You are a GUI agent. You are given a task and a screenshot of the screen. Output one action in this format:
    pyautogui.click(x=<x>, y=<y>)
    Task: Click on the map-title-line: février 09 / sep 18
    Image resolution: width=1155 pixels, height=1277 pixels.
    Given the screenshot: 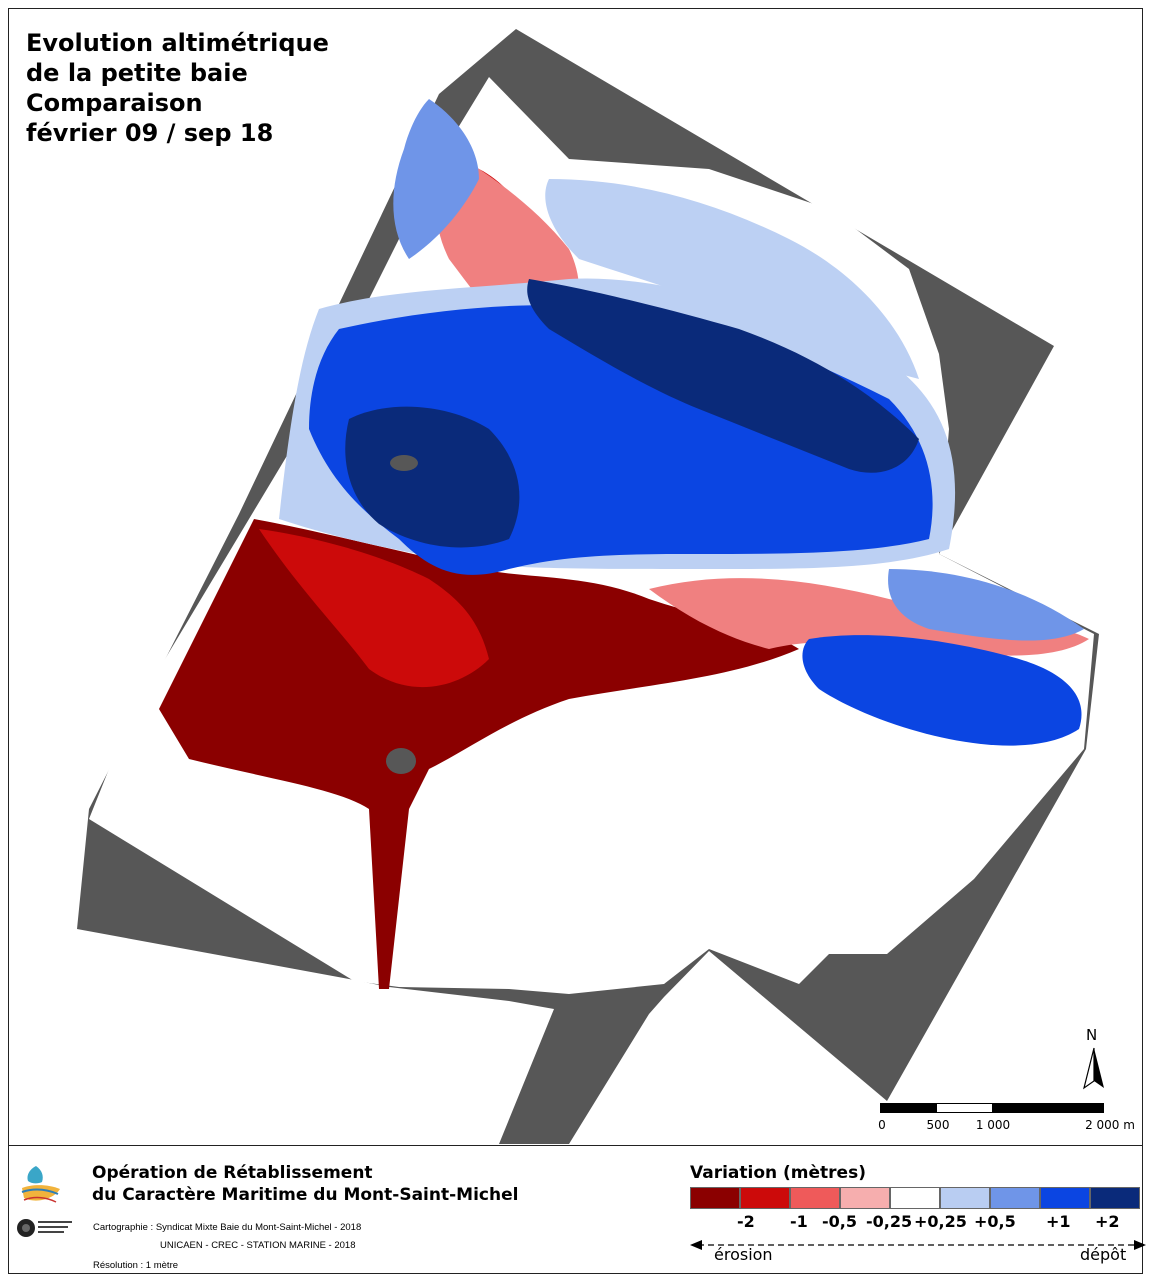 What is the action you would take?
    pyautogui.click(x=150, y=133)
    